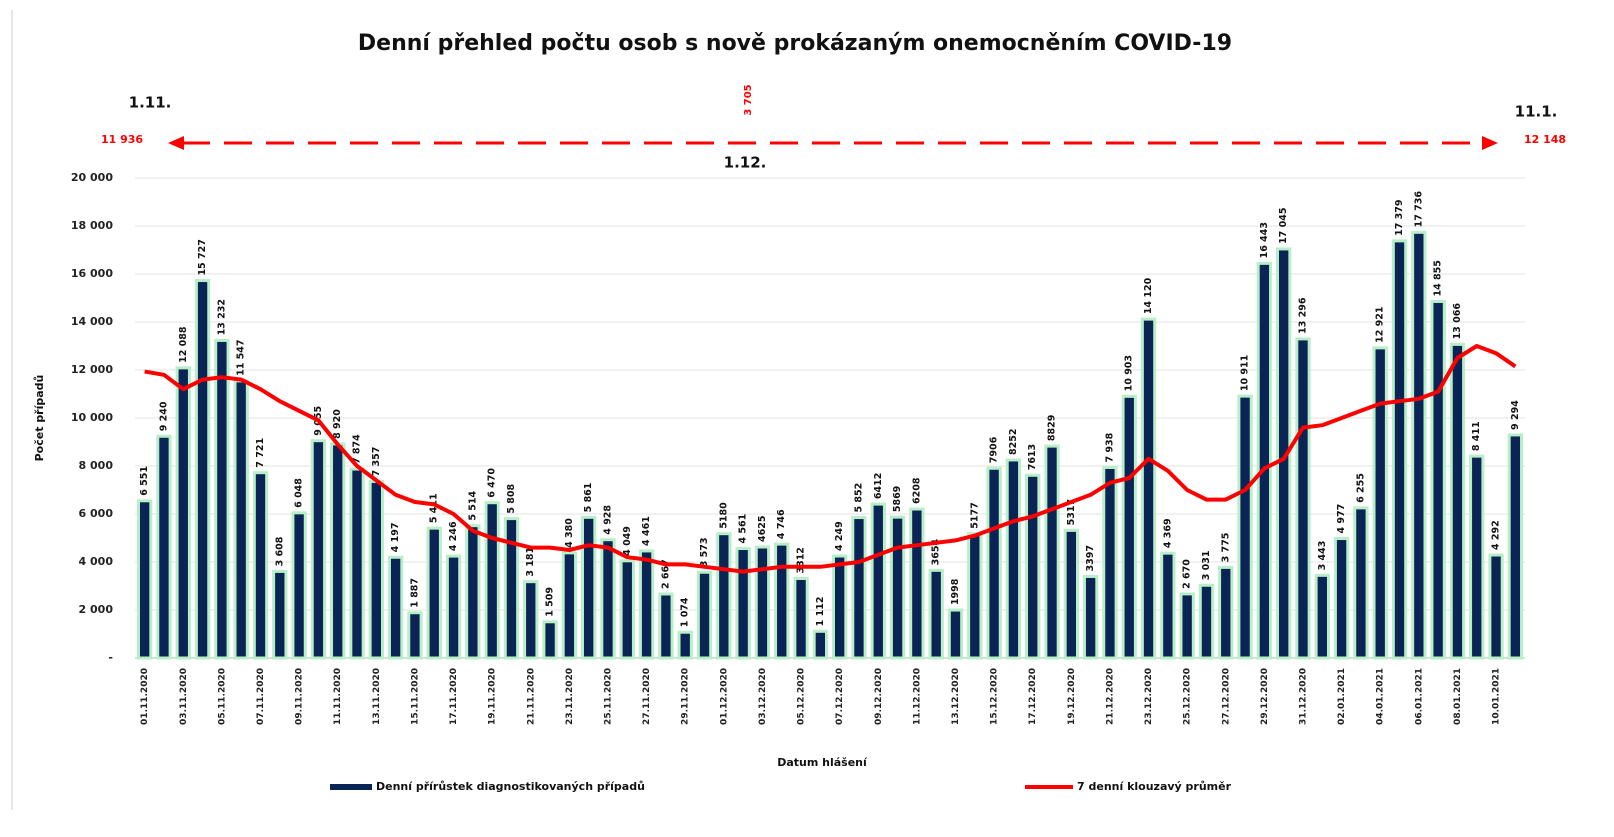 This screenshot has width=1614, height=837. I want to click on value-label: 6208, so click(916, 490).